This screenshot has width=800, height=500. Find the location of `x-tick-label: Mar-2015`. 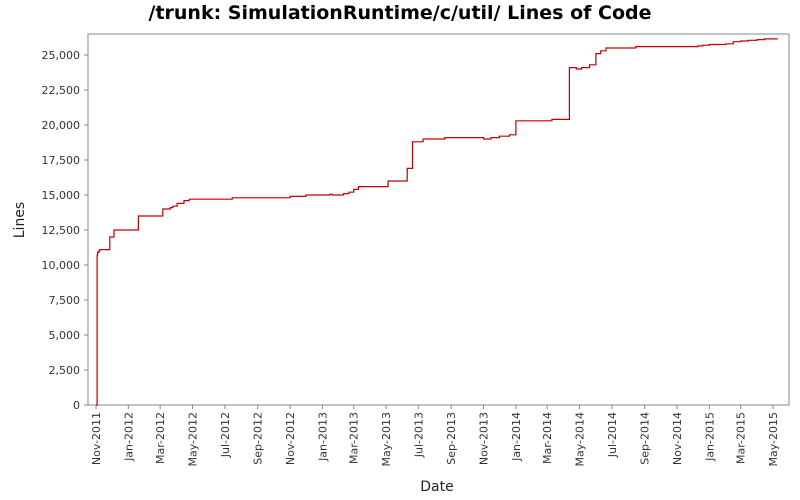

x-tick-label: Mar-2015 is located at coordinates (741, 438).